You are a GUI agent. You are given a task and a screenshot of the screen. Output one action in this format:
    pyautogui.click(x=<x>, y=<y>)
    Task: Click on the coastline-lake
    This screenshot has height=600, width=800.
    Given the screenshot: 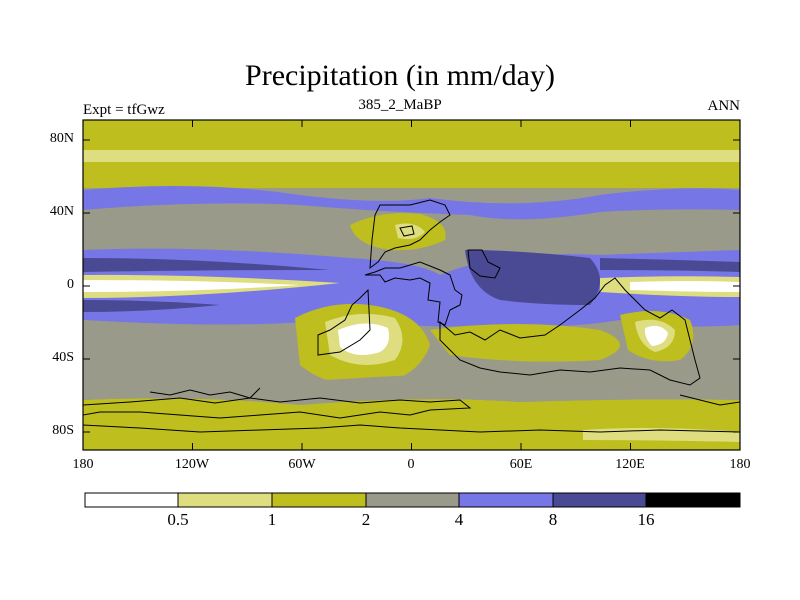 What is the action you would take?
    pyautogui.click(x=407, y=231)
    